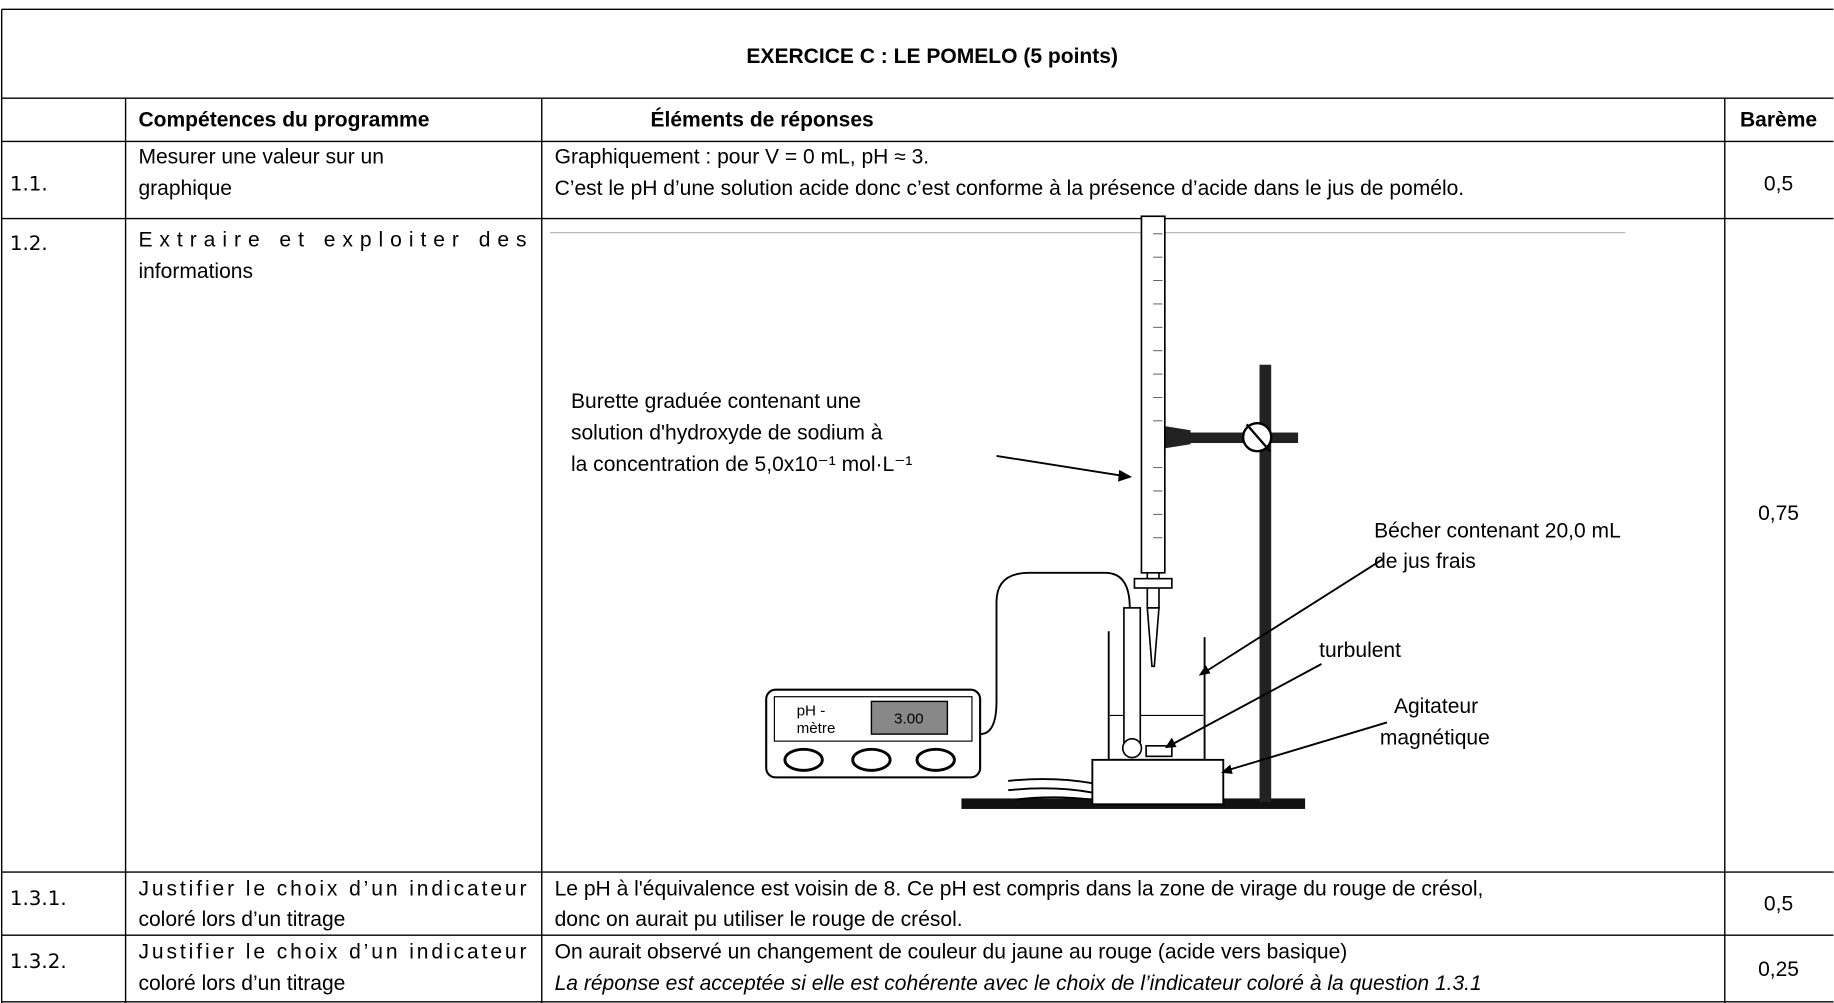 Image resolution: width=1834 pixels, height=1003 pixels. What do you see at coordinates (1778, 119) in the screenshot?
I see `header: Barème` at bounding box center [1778, 119].